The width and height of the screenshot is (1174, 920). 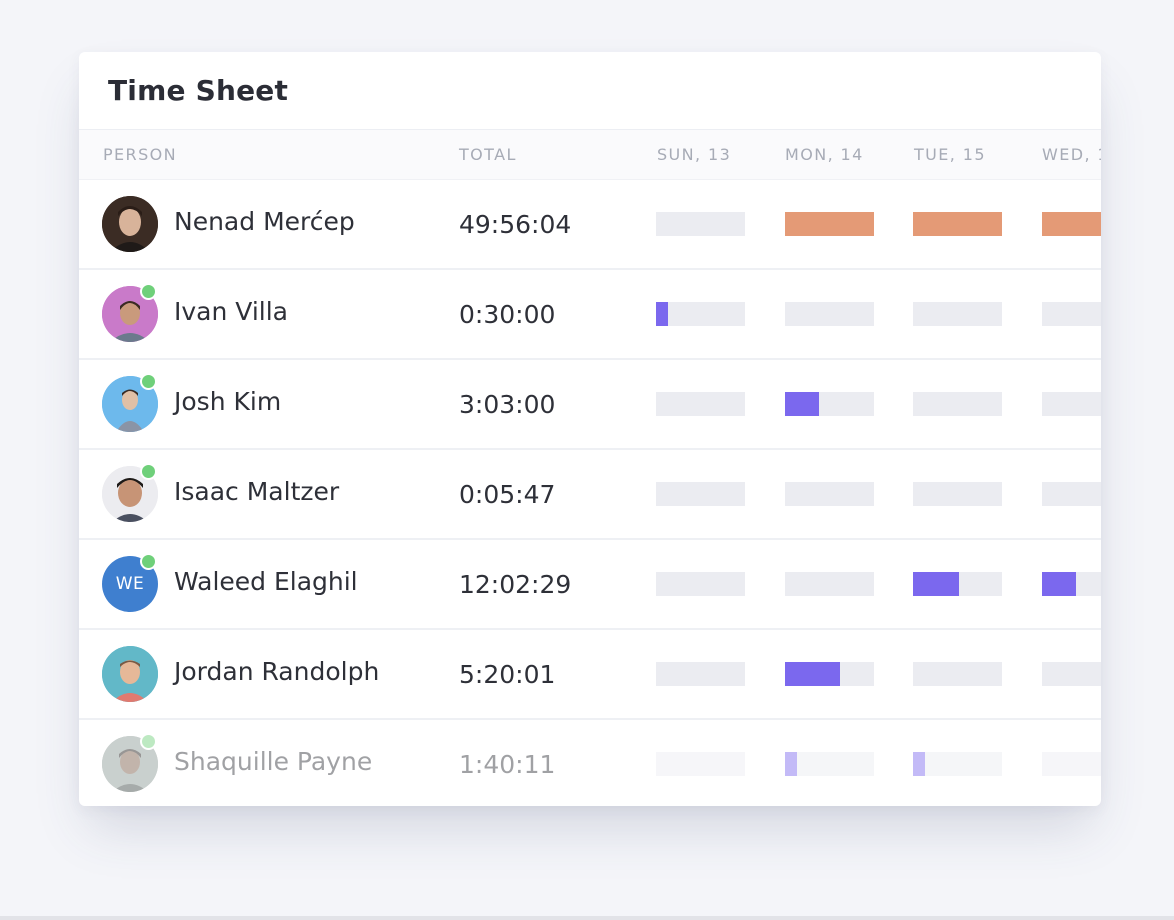 I want to click on person-name: Josh Kim, so click(x=228, y=401).